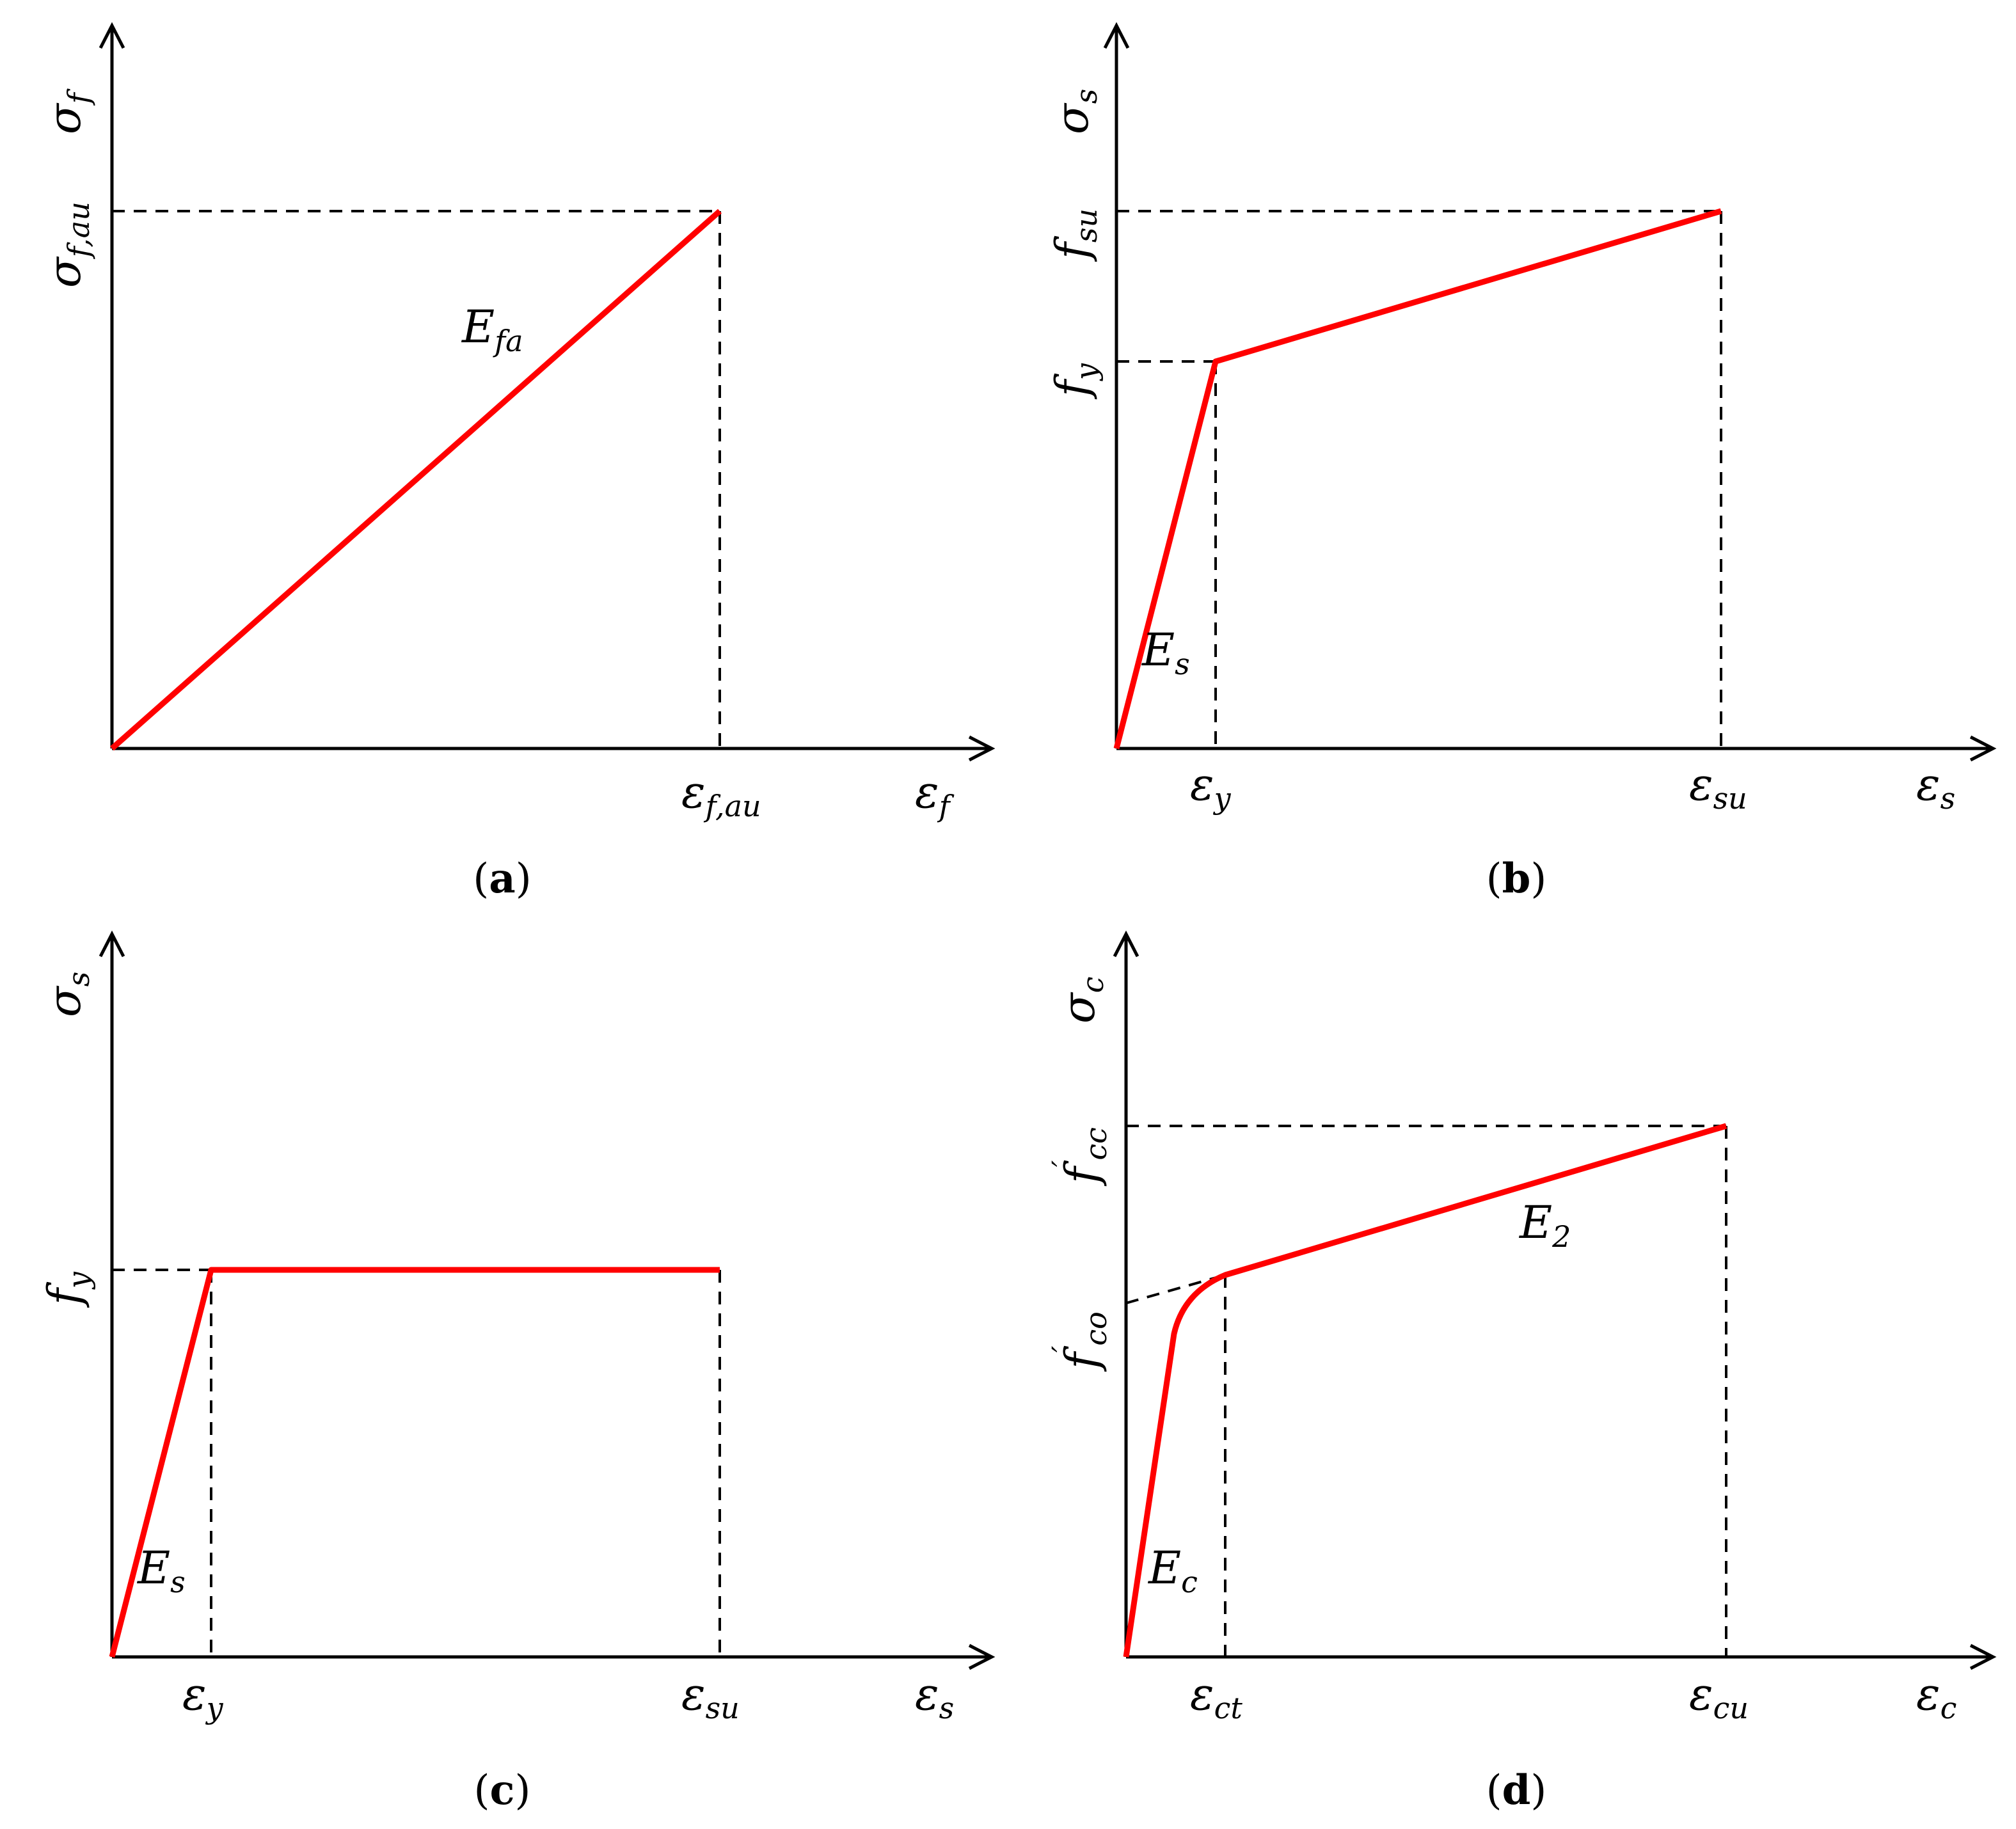 This screenshot has height=1829, width=2016. I want to click on x-tick-label-ecu: εcu, so click(1719, 1696).